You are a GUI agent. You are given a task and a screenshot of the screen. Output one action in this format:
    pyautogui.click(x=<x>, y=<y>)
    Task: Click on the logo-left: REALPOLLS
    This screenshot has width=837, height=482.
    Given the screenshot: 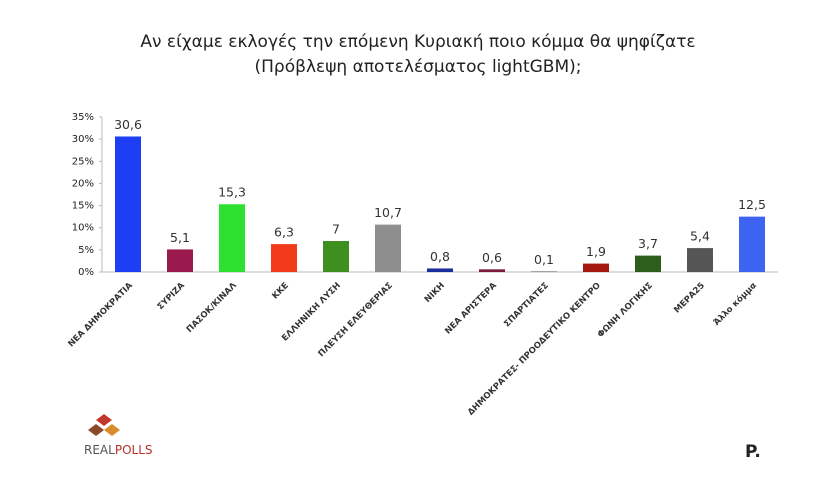 What is the action you would take?
    pyautogui.click(x=118, y=435)
    